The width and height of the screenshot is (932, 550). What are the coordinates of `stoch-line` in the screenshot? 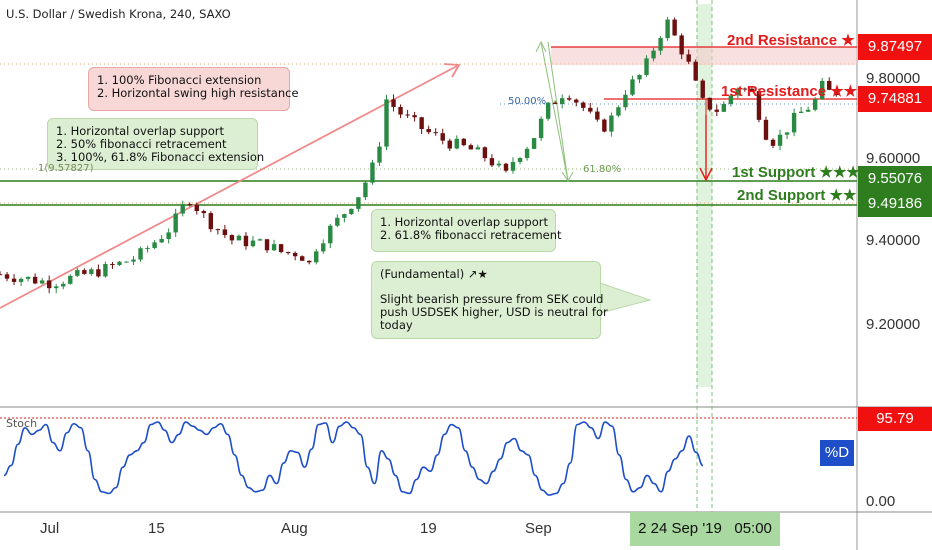 It's located at (353, 458).